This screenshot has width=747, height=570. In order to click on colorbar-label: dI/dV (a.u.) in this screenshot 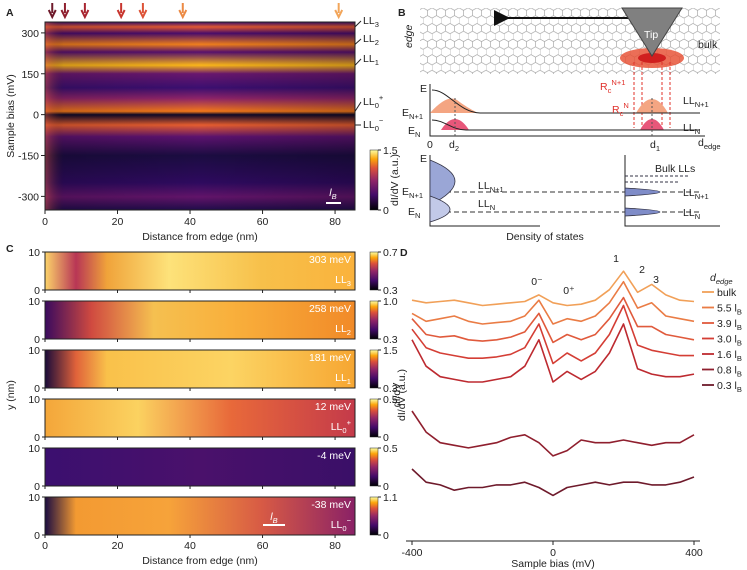, I will do `click(395, 180)`.